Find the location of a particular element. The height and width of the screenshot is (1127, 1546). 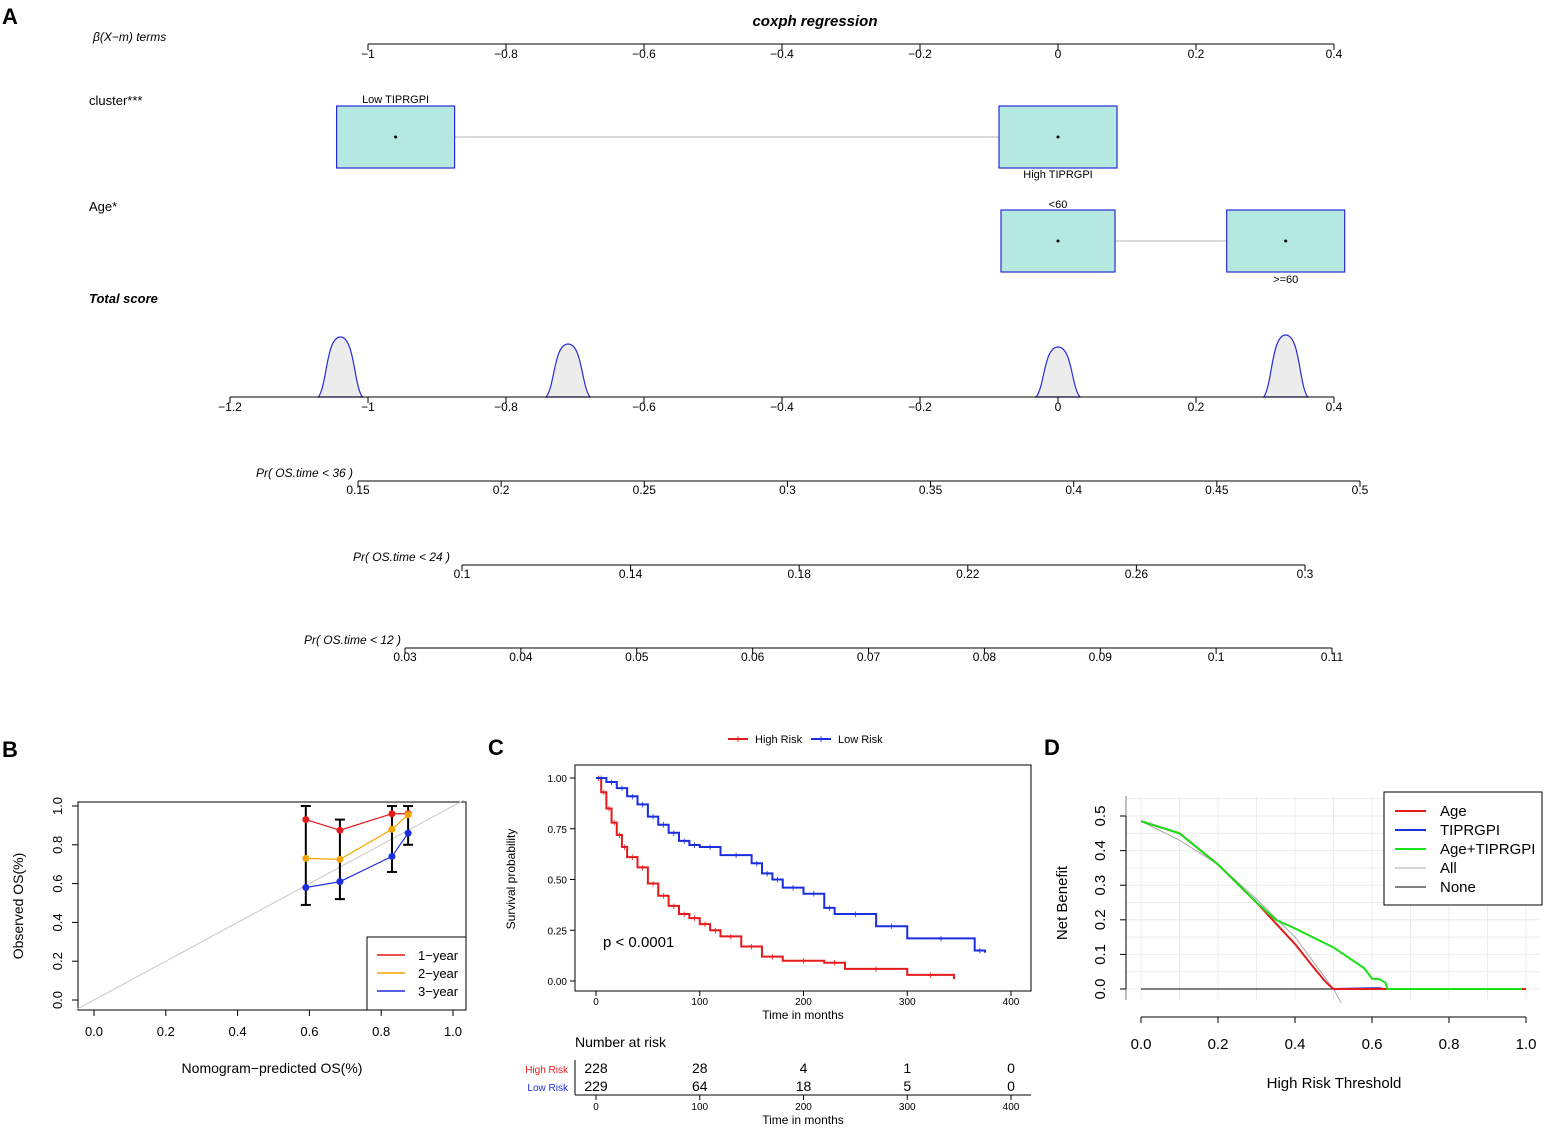

panel-d-xtick-label: 0.6 is located at coordinates (1372, 1044).